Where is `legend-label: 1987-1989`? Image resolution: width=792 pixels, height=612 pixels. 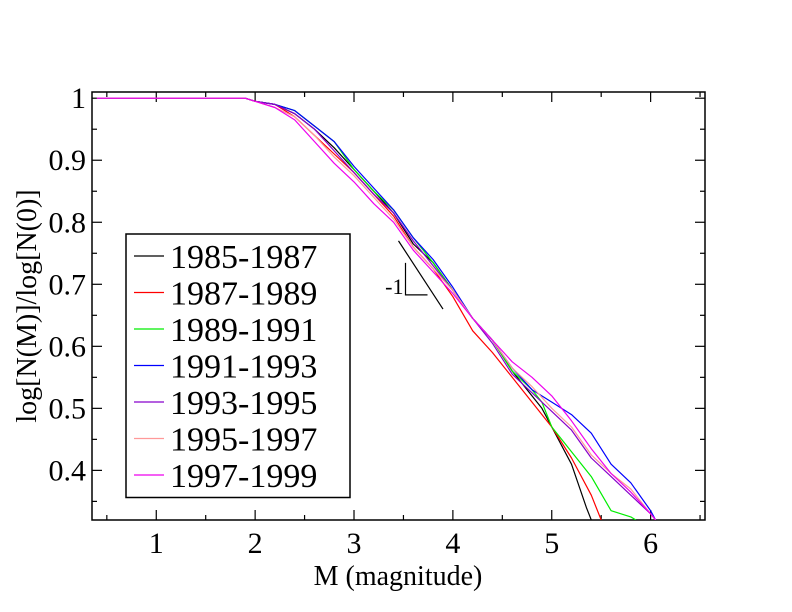 legend-label: 1987-1989 is located at coordinates (243, 294).